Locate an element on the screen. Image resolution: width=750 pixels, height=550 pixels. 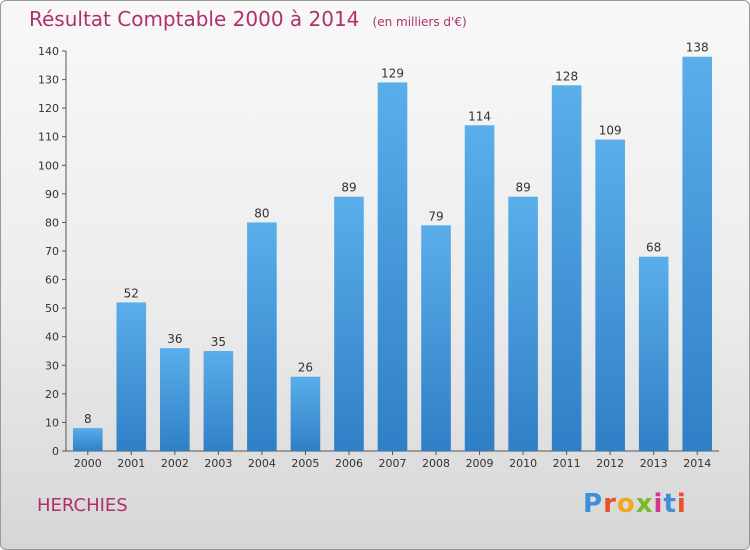
bar-2011 is located at coordinates (566, 268).